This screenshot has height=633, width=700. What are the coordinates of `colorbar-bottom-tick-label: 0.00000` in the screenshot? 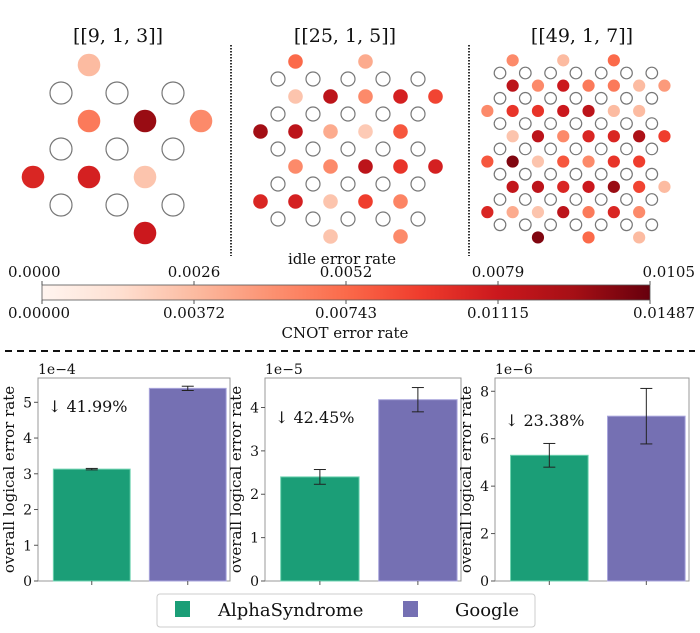 It's located at (39, 313).